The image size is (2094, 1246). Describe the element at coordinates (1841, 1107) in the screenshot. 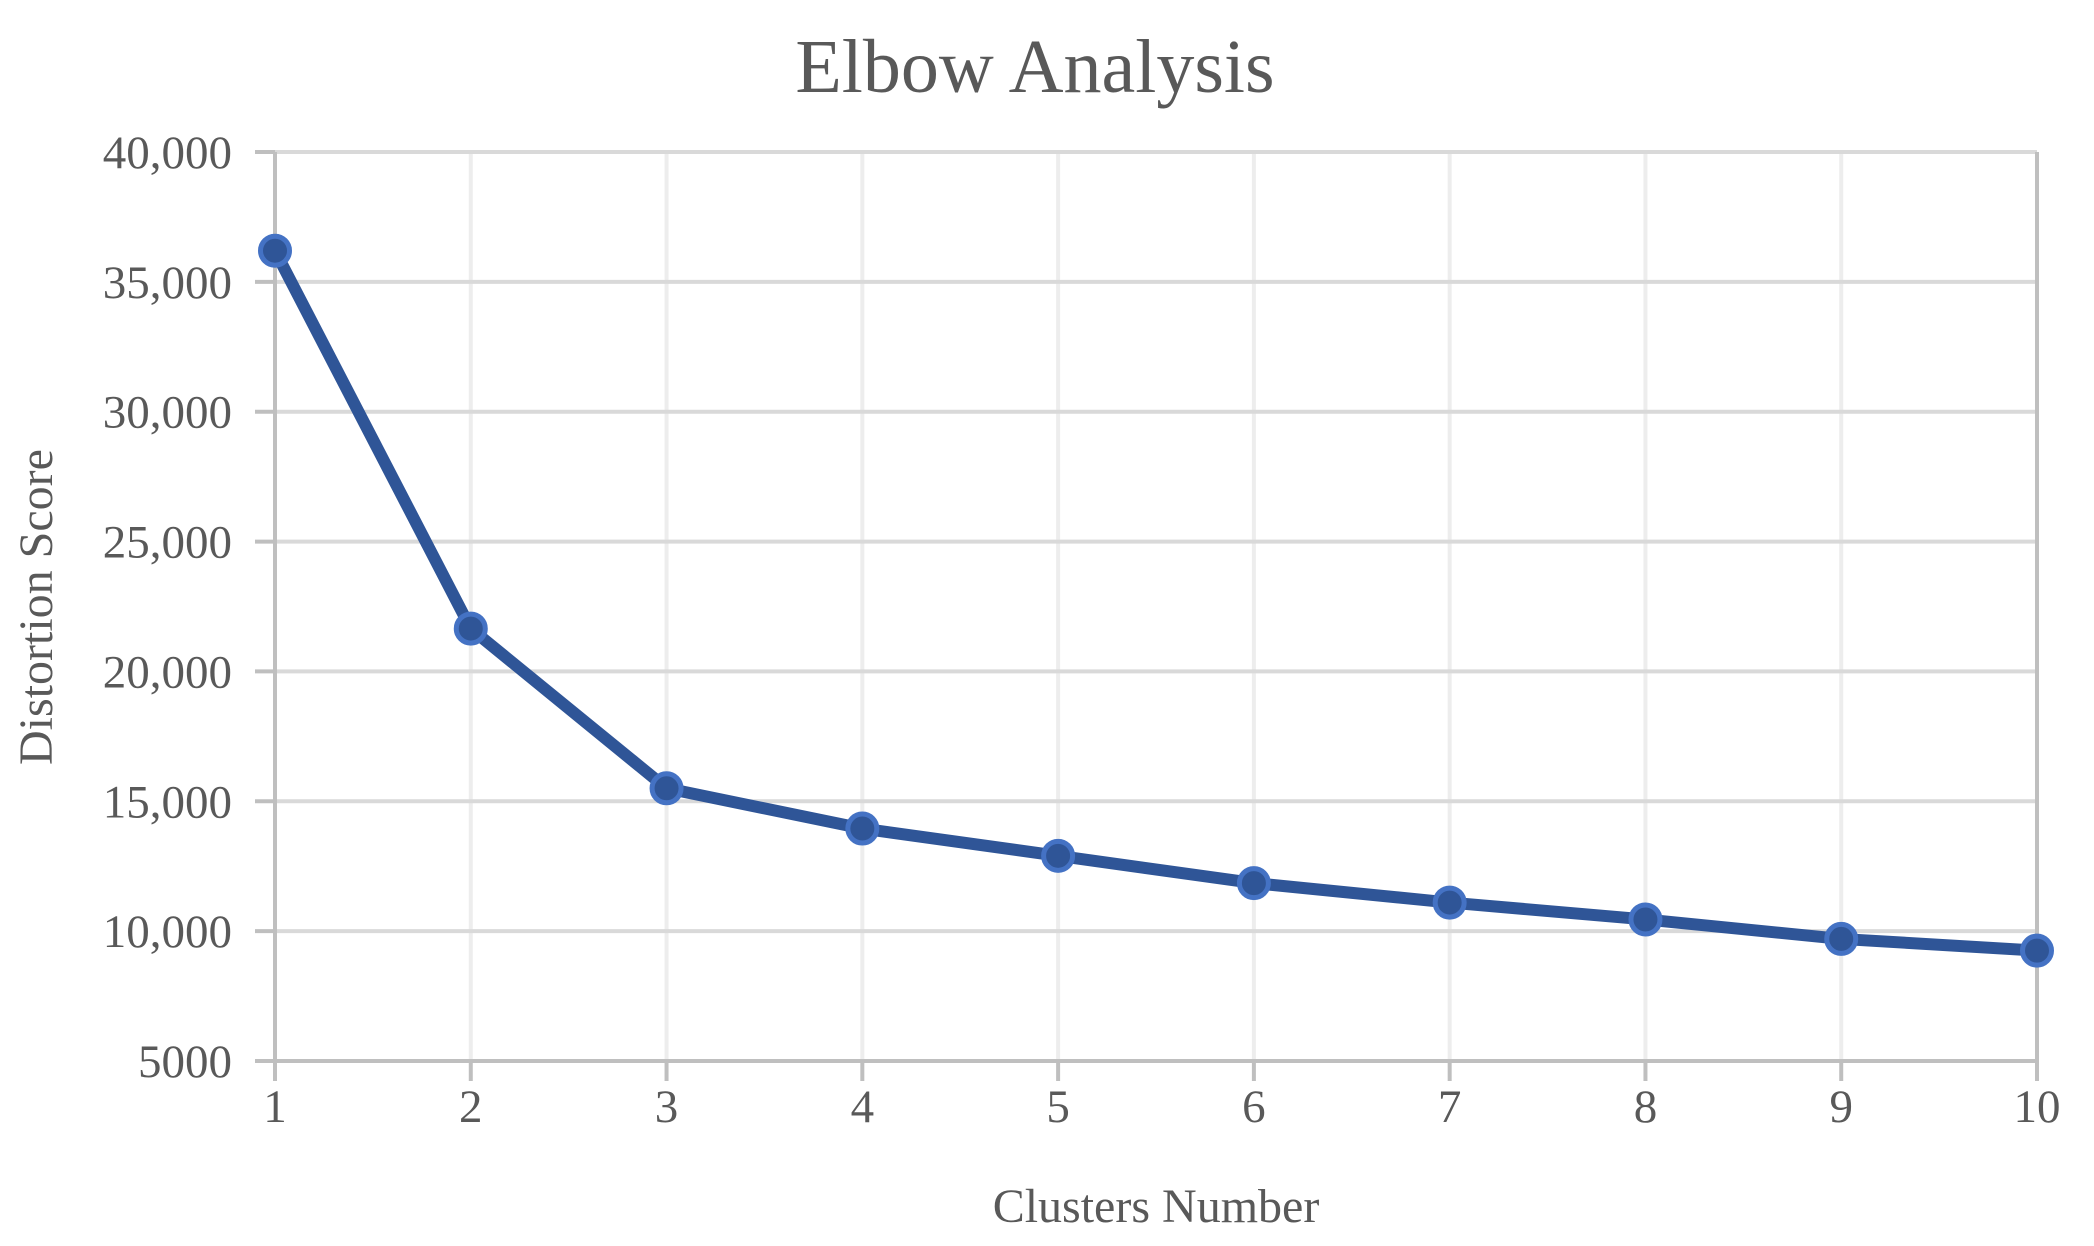

I see `x-tick-label: 9` at that location.